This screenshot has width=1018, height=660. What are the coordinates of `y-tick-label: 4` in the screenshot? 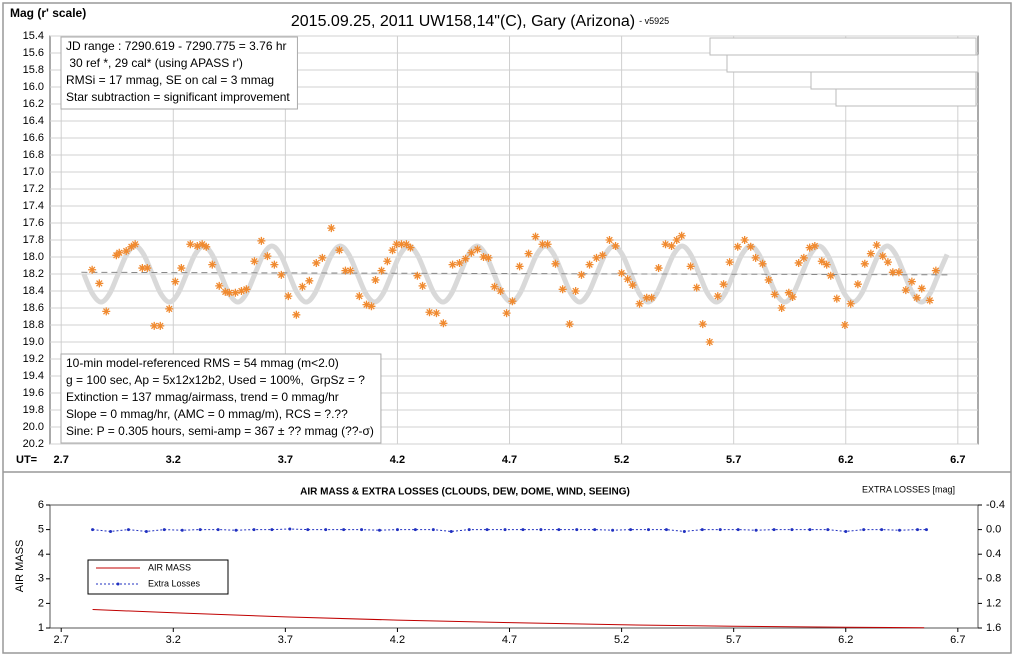 It's located at (41, 554).